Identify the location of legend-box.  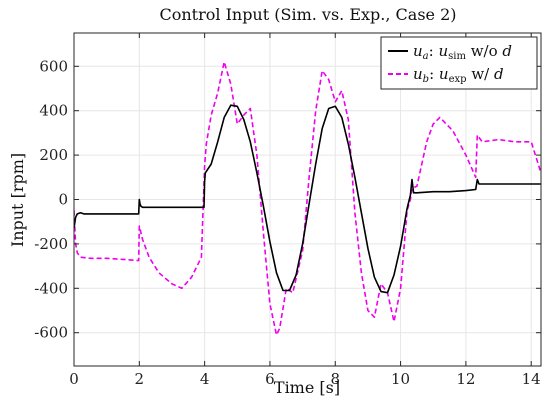
(459, 63).